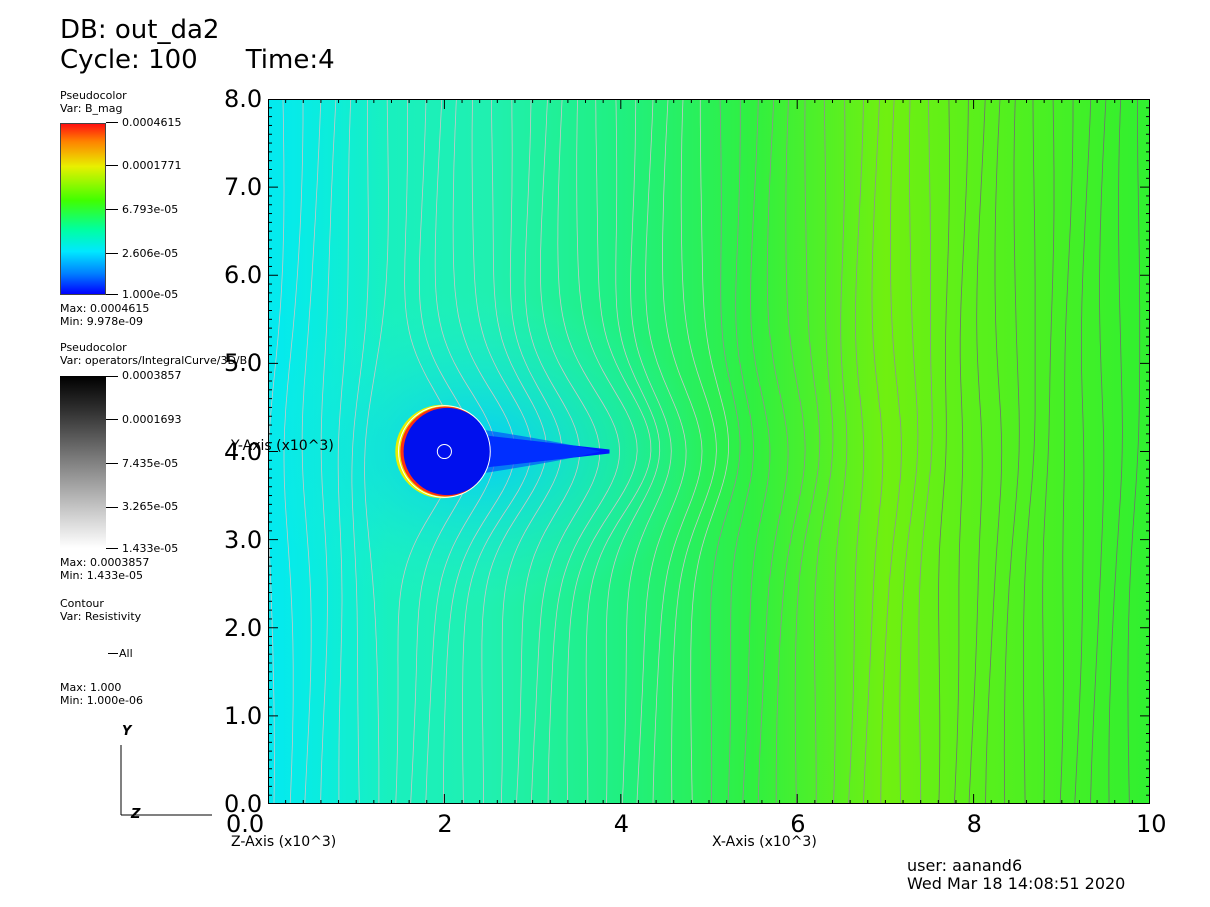 This screenshot has height=907, width=1210. I want to click on legend1-tick-label: 0.0001771, so click(152, 165).